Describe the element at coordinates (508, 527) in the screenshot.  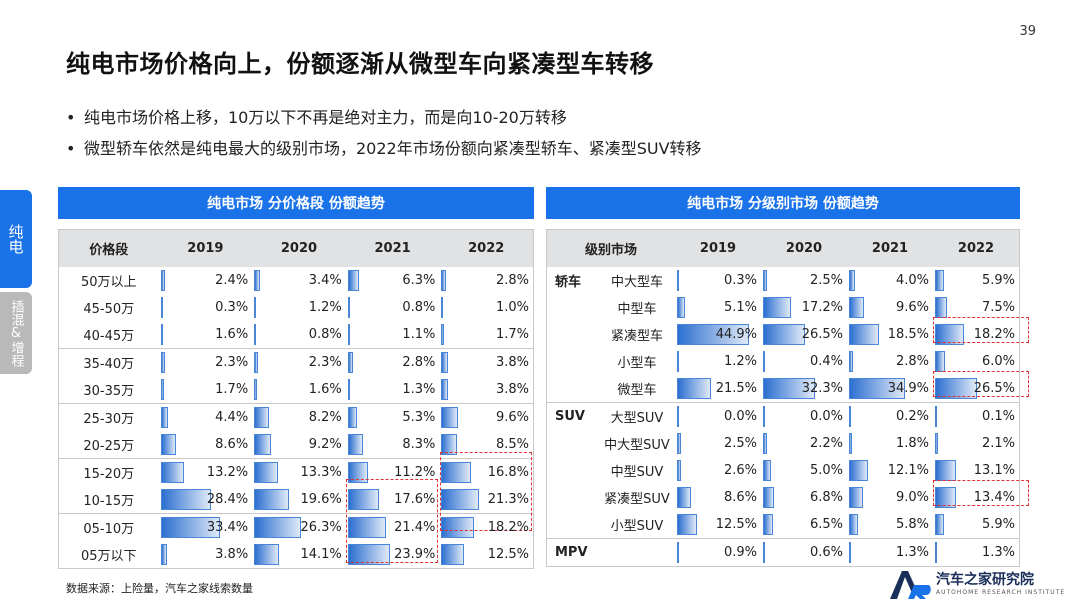
I see `share-value: 18.2%` at that location.